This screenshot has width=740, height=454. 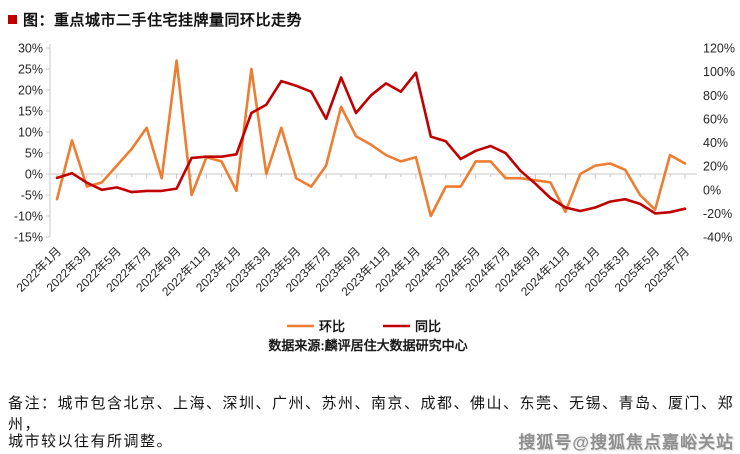 I want to click on left-axis-tick-label: 10%, so click(x=30, y=133).